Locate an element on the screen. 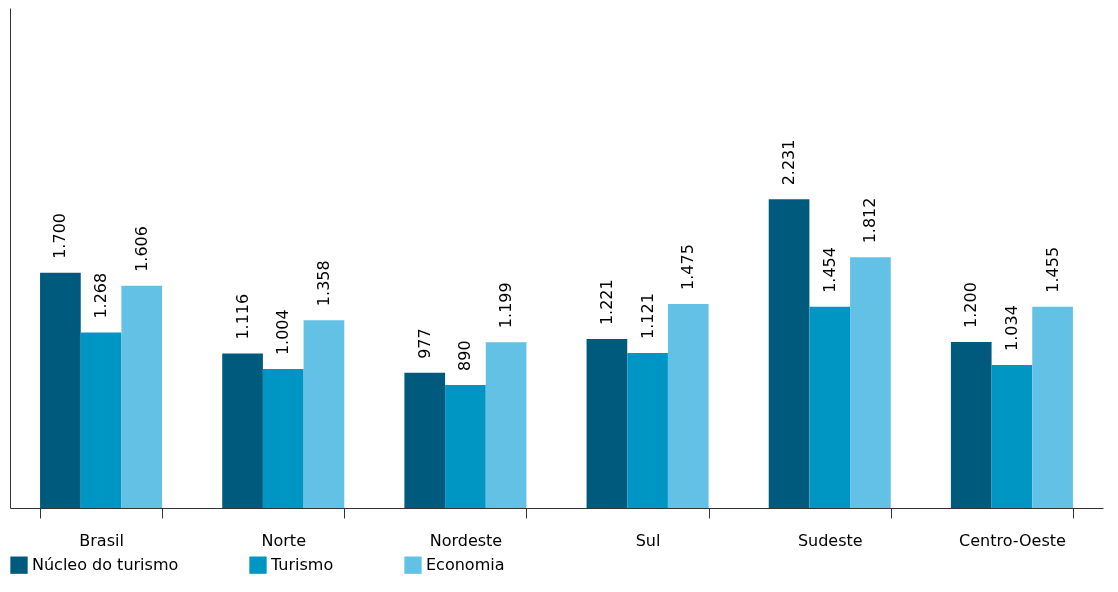  data-label: 890 is located at coordinates (465, 355).